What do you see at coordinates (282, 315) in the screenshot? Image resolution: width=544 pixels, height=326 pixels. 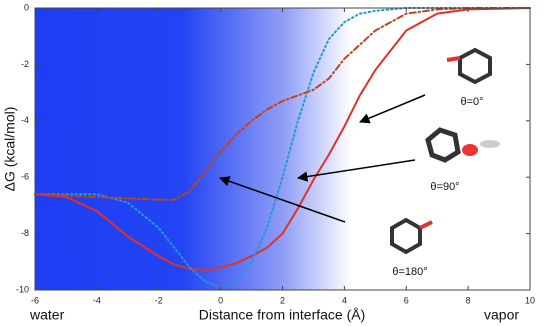 I see `x-axis-title: Distance from interface (Å)` at bounding box center [282, 315].